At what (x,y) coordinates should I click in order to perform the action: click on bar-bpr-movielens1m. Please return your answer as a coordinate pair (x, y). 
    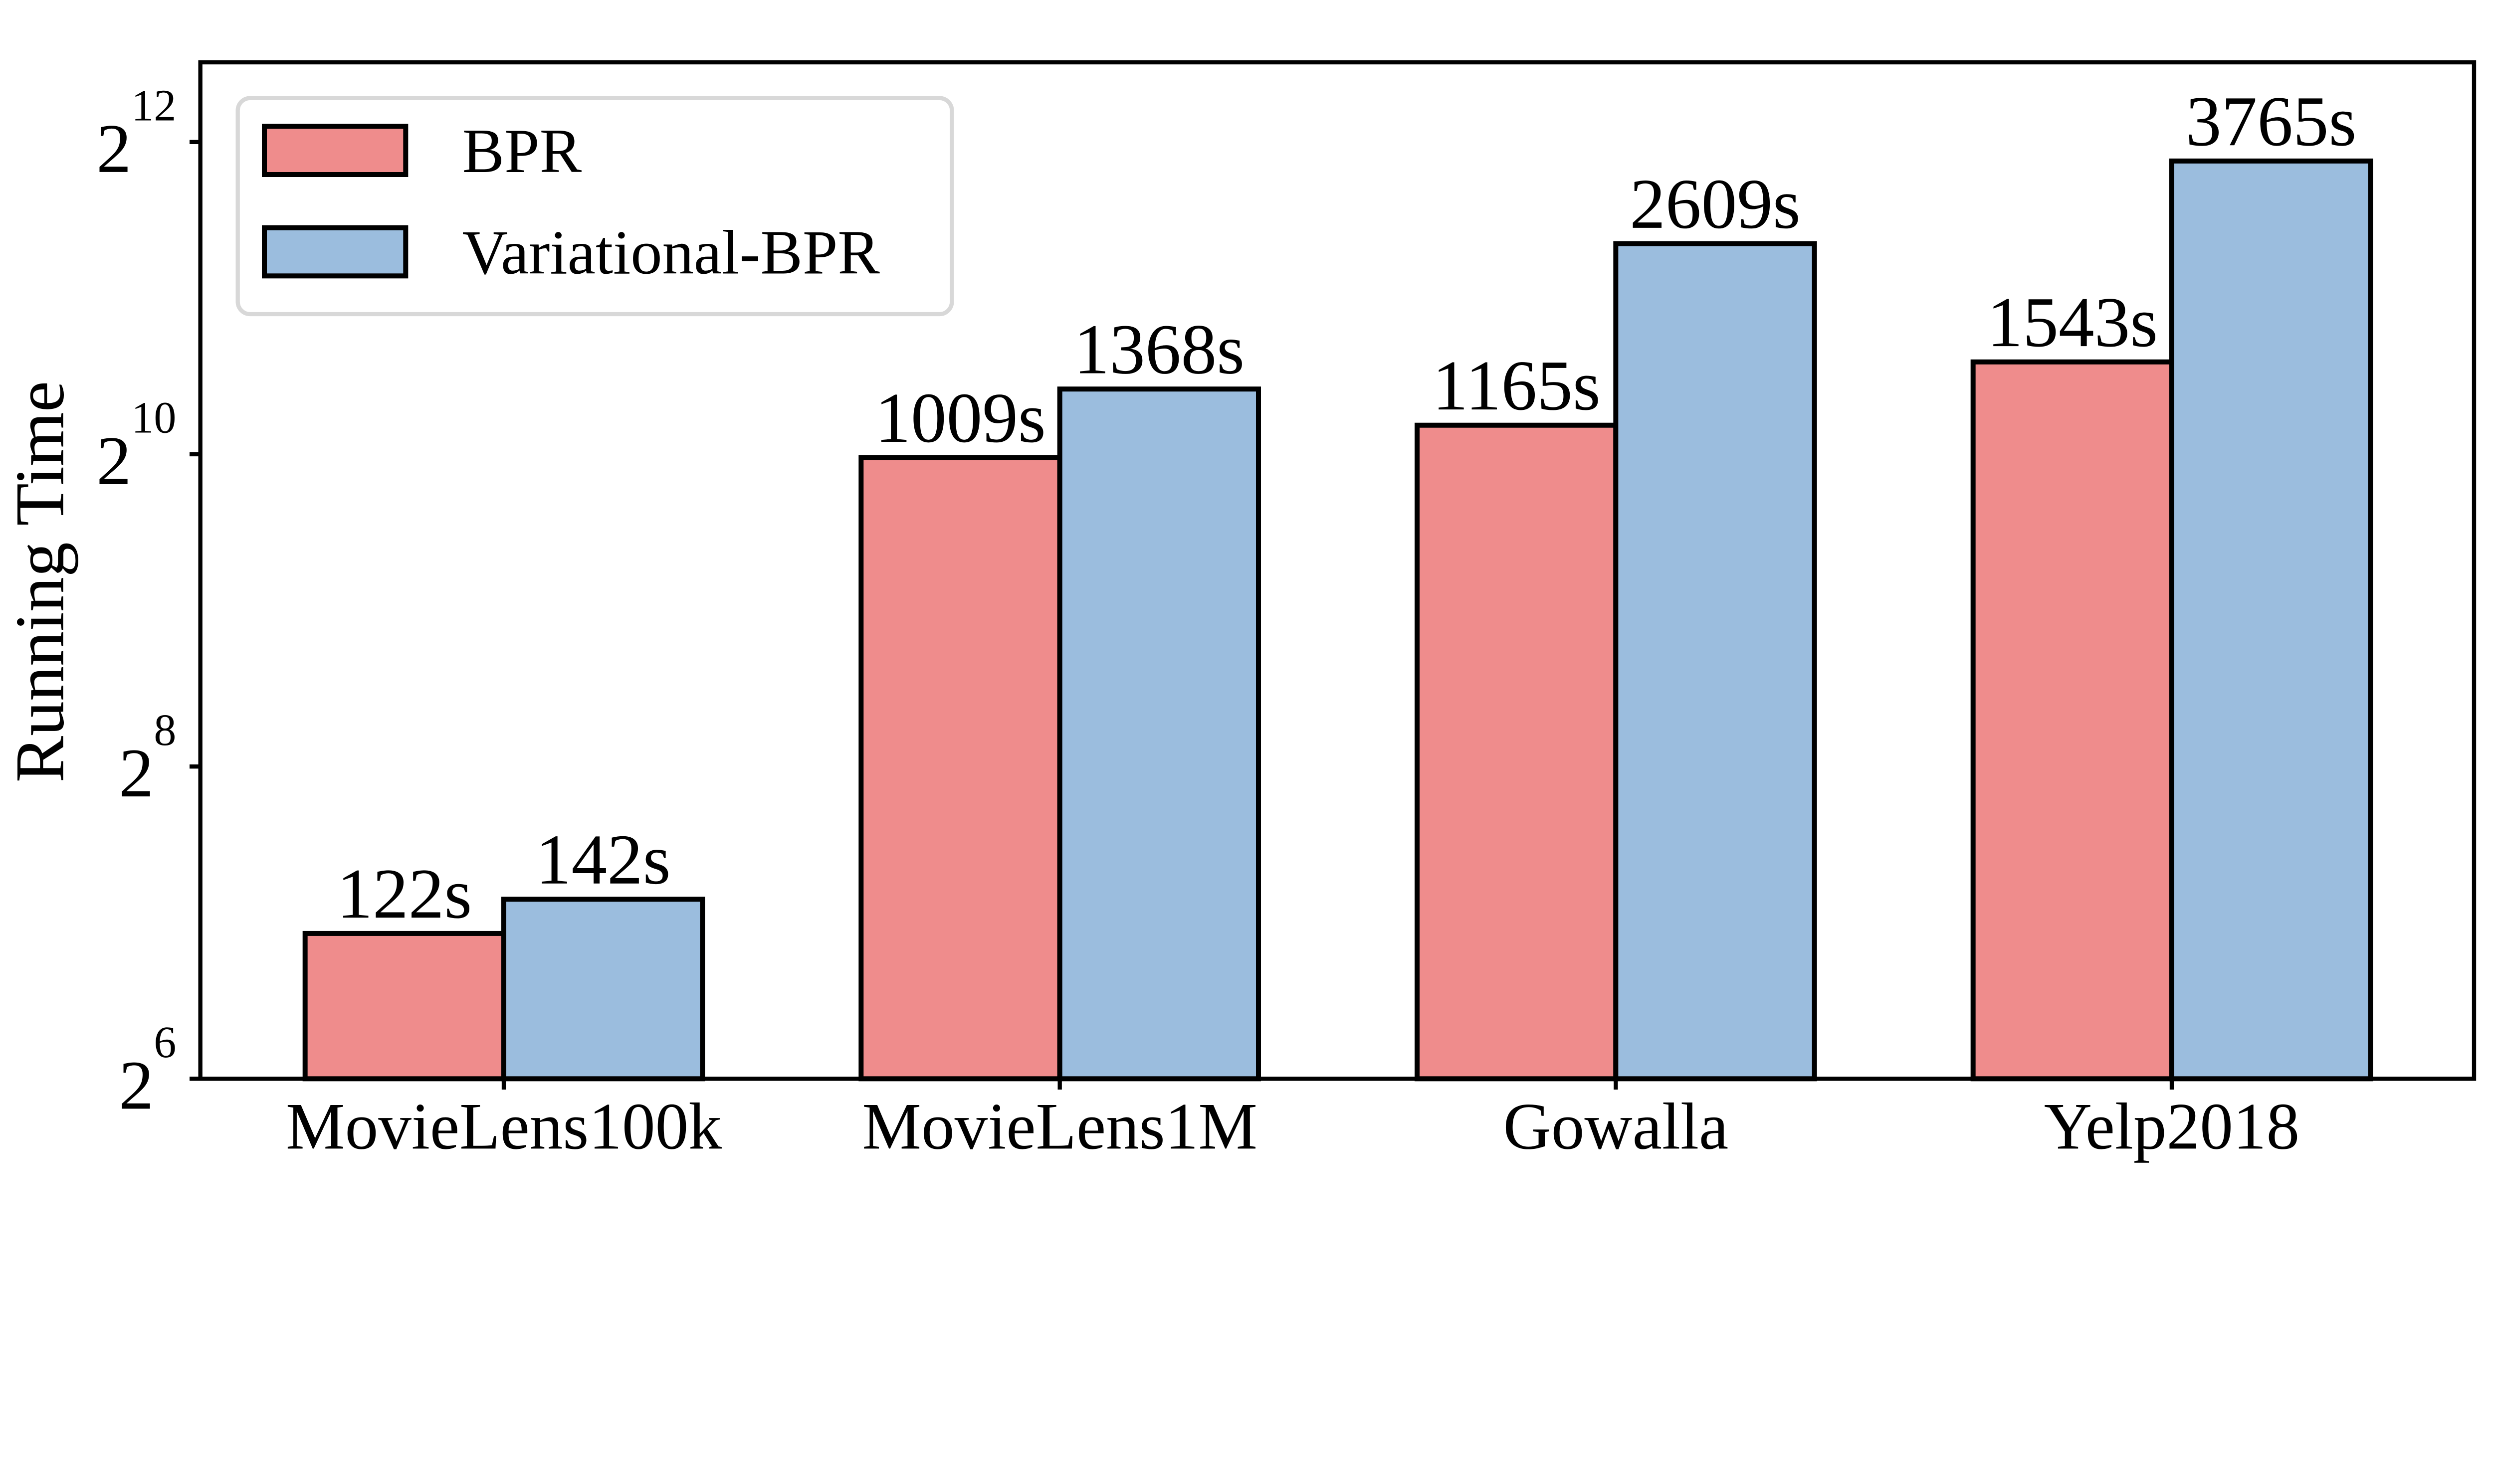
    Looking at the image, I should click on (960, 768).